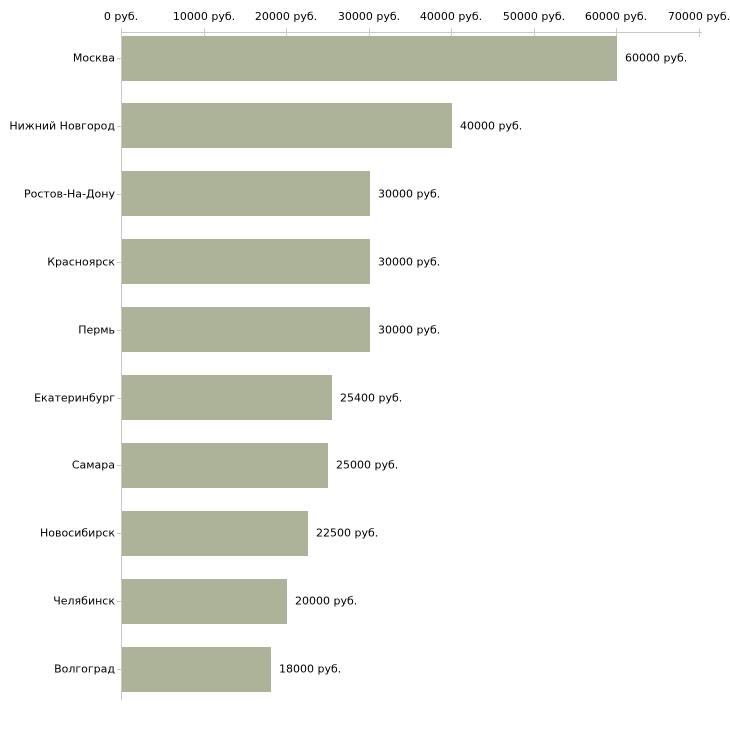  Describe the element at coordinates (698, 16) in the screenshot. I see `x-axis-tick-label: 70000 руб.` at that location.